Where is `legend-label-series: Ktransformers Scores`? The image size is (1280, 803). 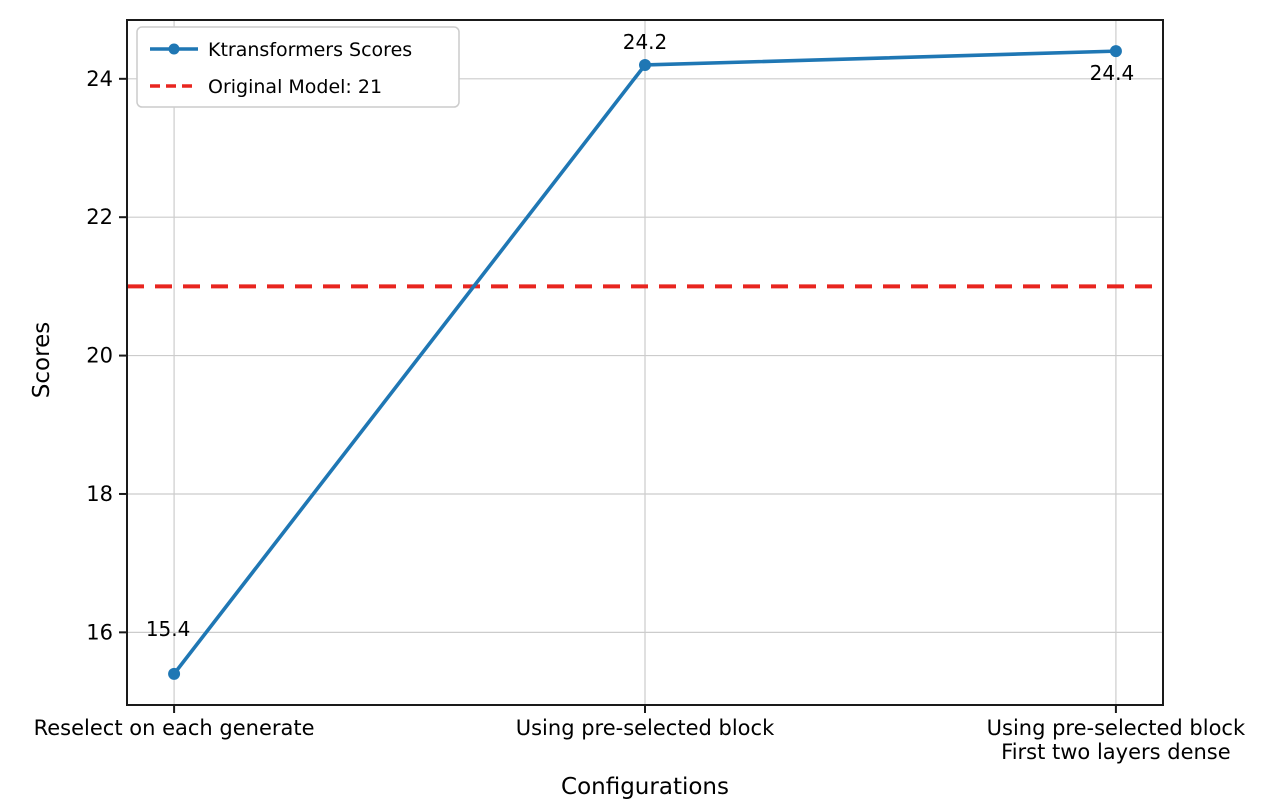 legend-label-series: Ktransformers Scores is located at coordinates (310, 50).